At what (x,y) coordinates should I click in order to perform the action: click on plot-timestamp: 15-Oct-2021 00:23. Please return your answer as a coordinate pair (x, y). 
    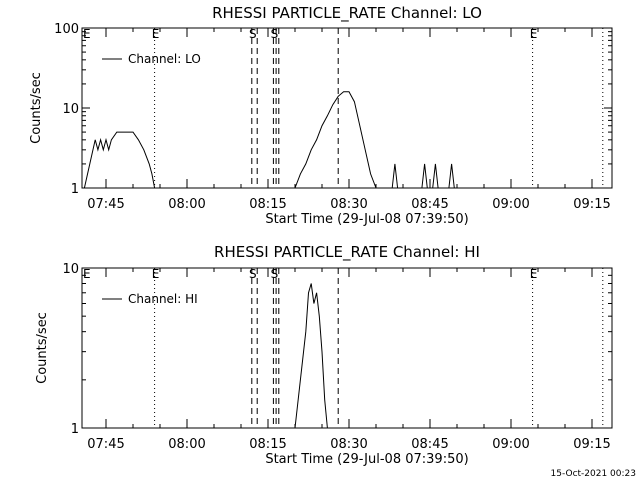
    Looking at the image, I should click on (593, 474).